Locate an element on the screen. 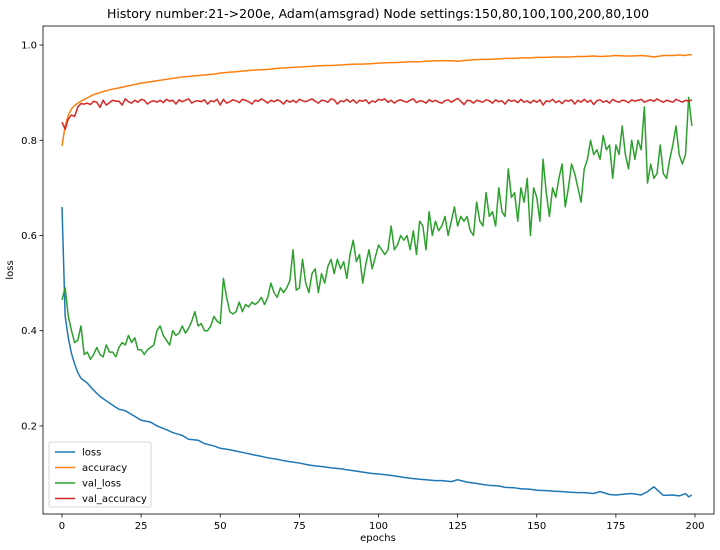 This screenshot has width=720, height=550. legend: loss accuracy val_loss val_accuracy is located at coordinates (100, 474).